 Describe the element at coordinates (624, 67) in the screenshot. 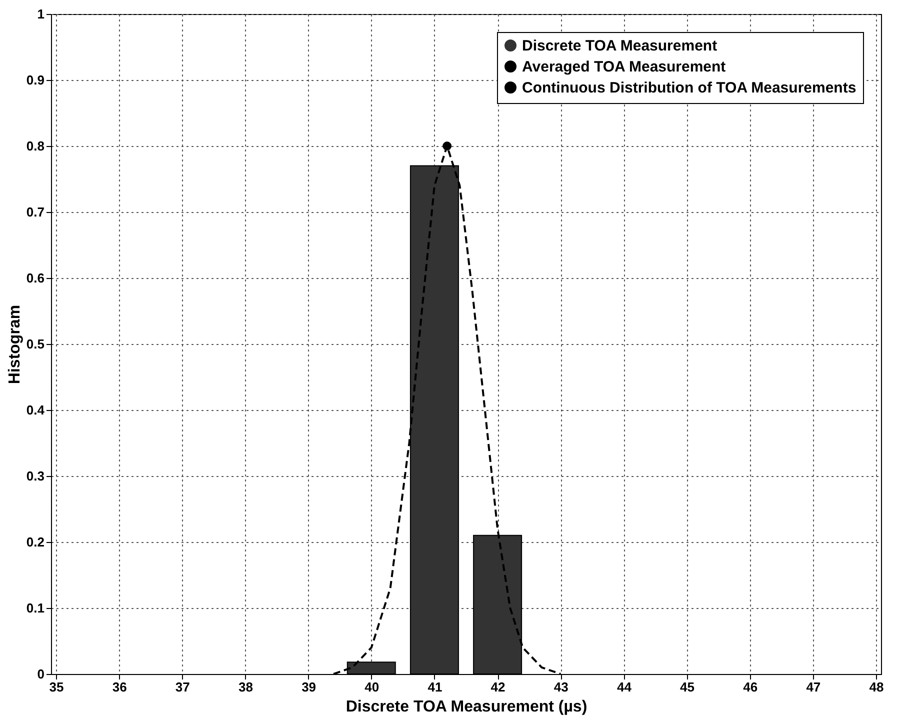

I see `legend-label: Averaged TOA Measurement` at that location.